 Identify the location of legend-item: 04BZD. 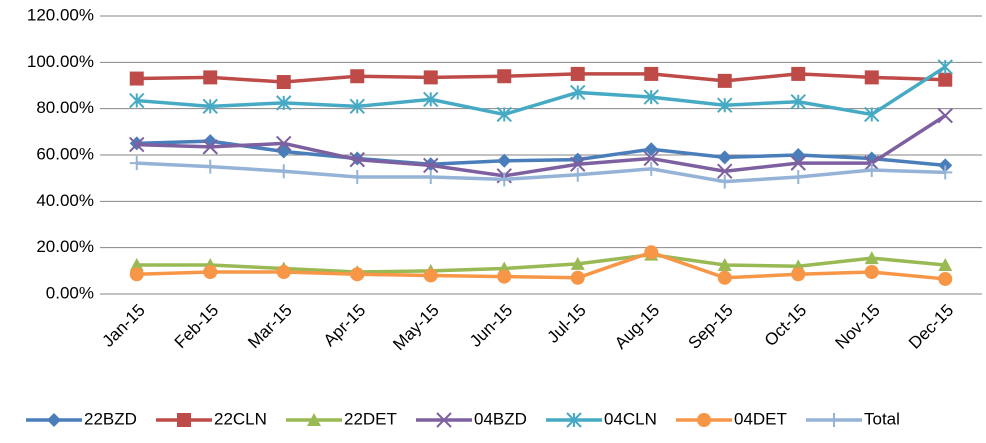
(471, 418).